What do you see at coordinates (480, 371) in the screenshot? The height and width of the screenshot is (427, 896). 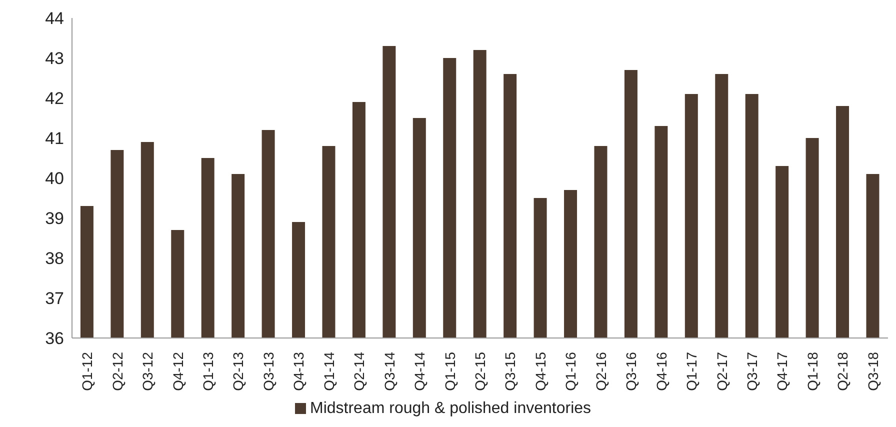 I see `x-tick-label: Q2-15` at bounding box center [480, 371].